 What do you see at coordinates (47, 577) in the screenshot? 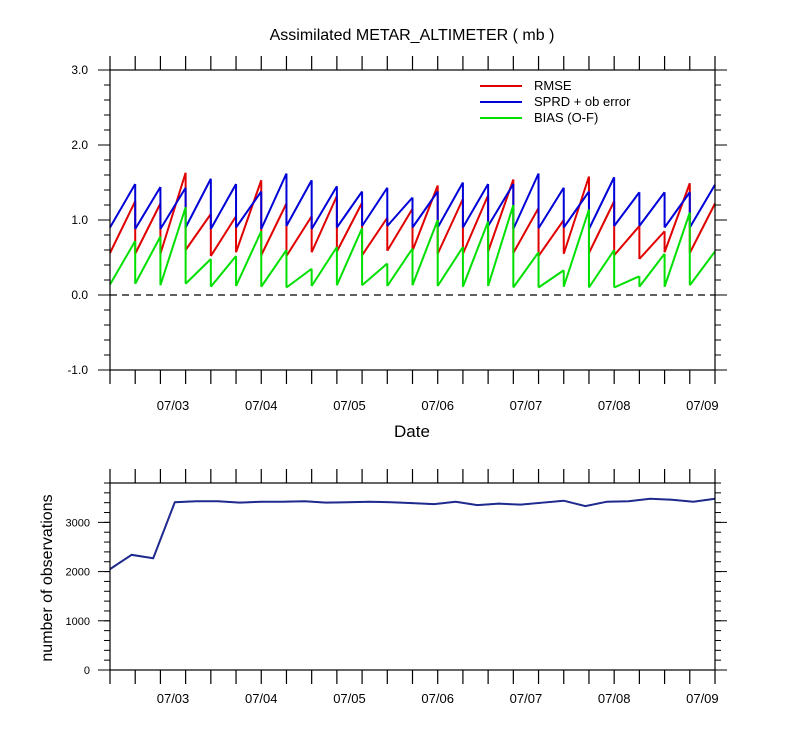
I see `y-axis-label-observations: number of observations` at bounding box center [47, 577].